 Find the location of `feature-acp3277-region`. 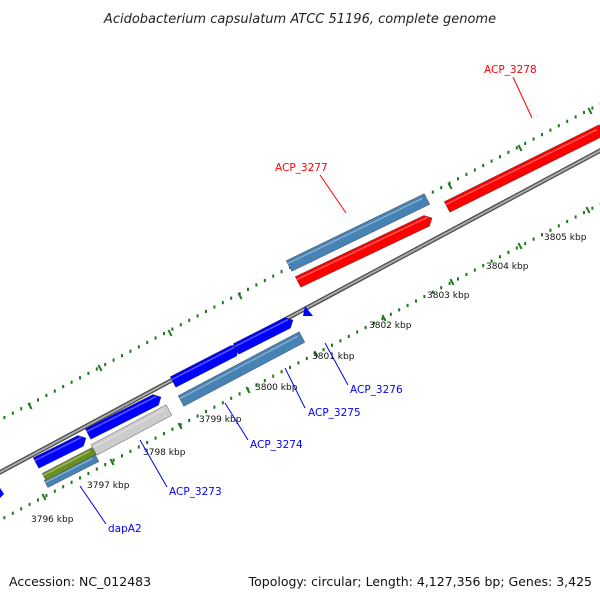

feature-acp3277-region is located at coordinates (358, 232).